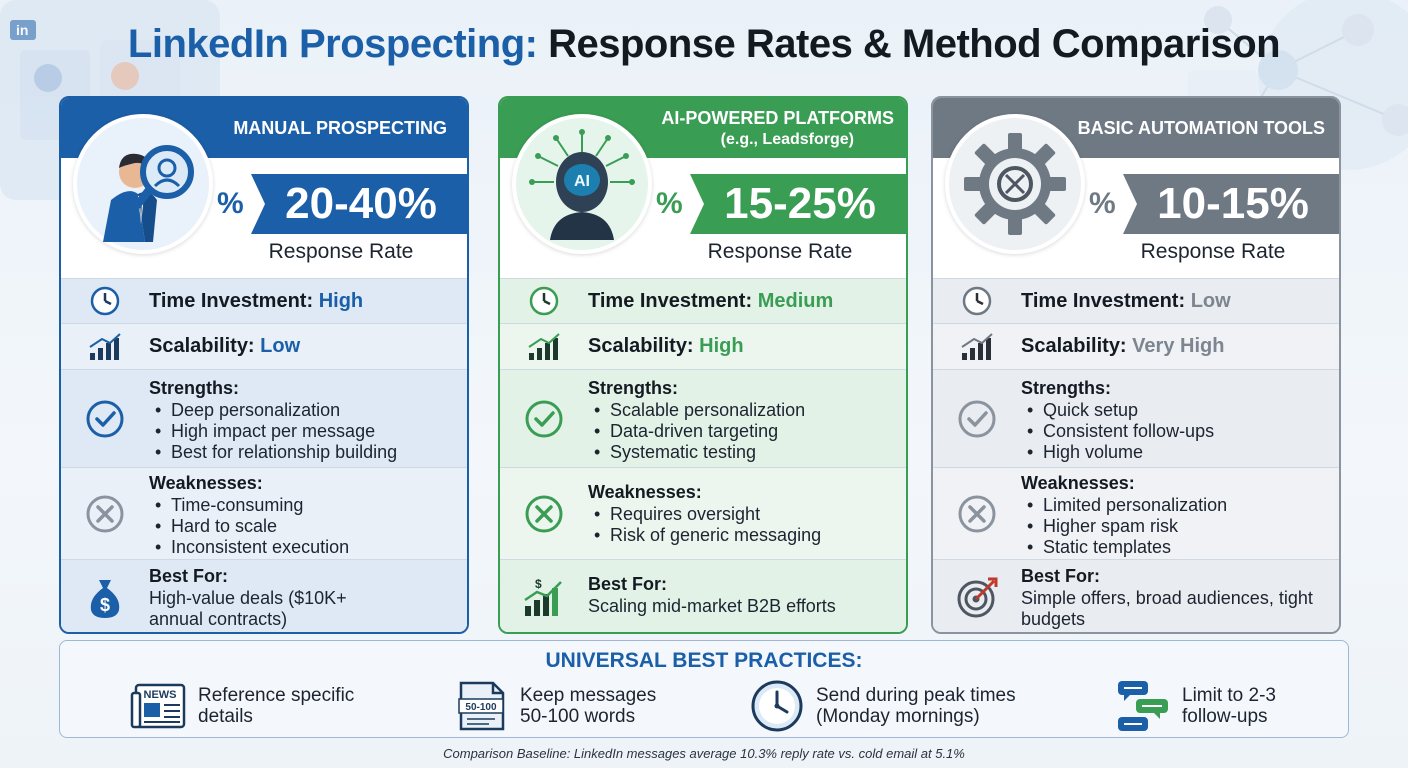 The image size is (1408, 768). What do you see at coordinates (249, 547) in the screenshot?
I see `weakness-item: Inconsistent execution` at bounding box center [249, 547].